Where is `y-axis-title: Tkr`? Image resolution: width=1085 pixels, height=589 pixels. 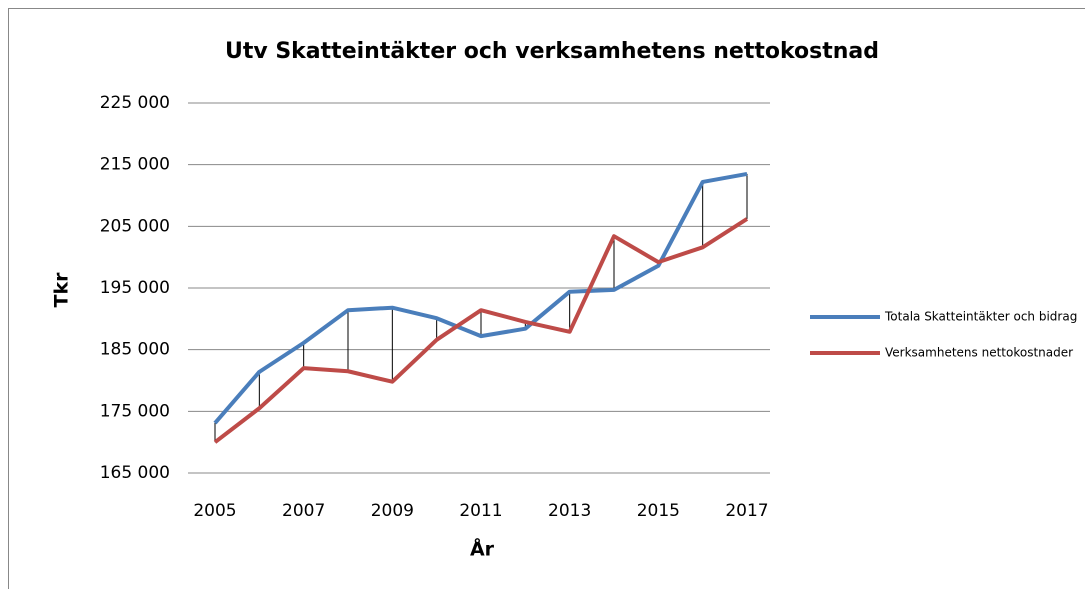 y-axis-title: Tkr is located at coordinates (62, 290).